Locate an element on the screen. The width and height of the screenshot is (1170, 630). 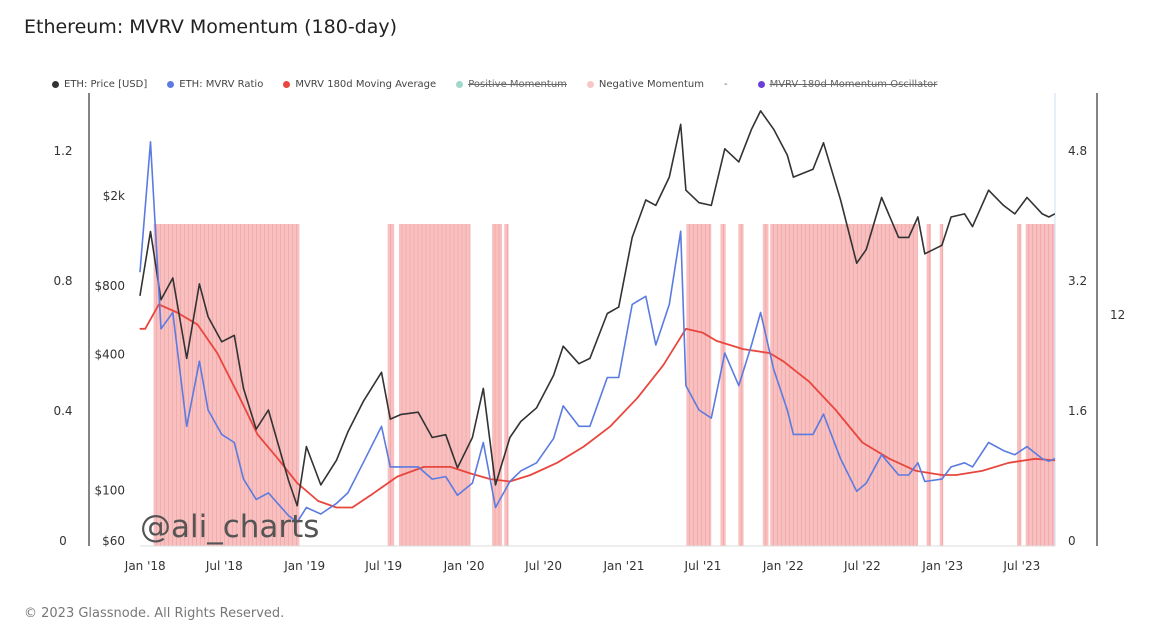
legend-item: MVRV 180d Momentum Oscillator is located at coordinates (847, 84).